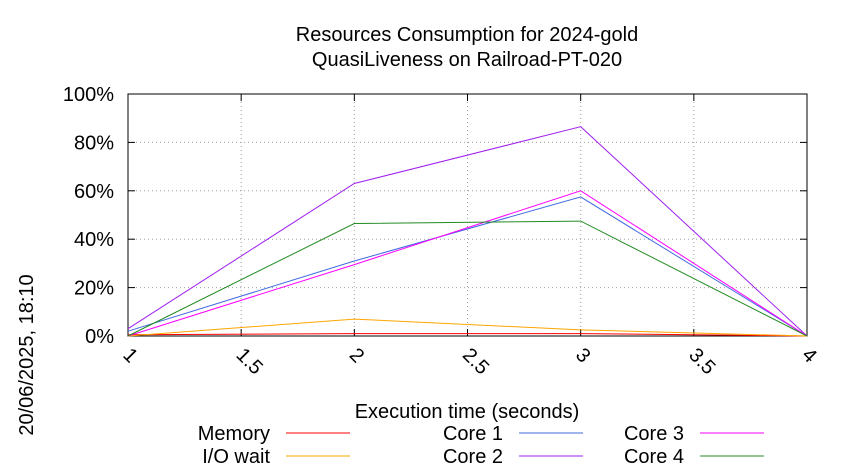  Describe the element at coordinates (694, 457) in the screenshot. I see `legend-item: Core 4` at that location.